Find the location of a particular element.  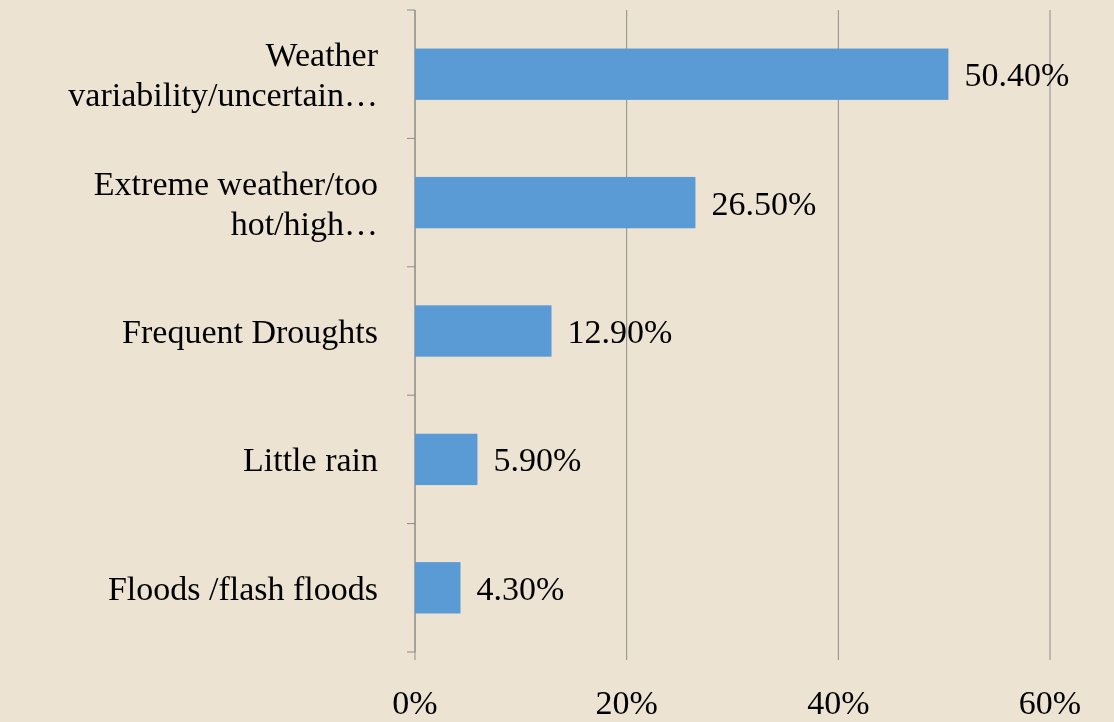

x-tick-label: 20% is located at coordinates (626, 702).